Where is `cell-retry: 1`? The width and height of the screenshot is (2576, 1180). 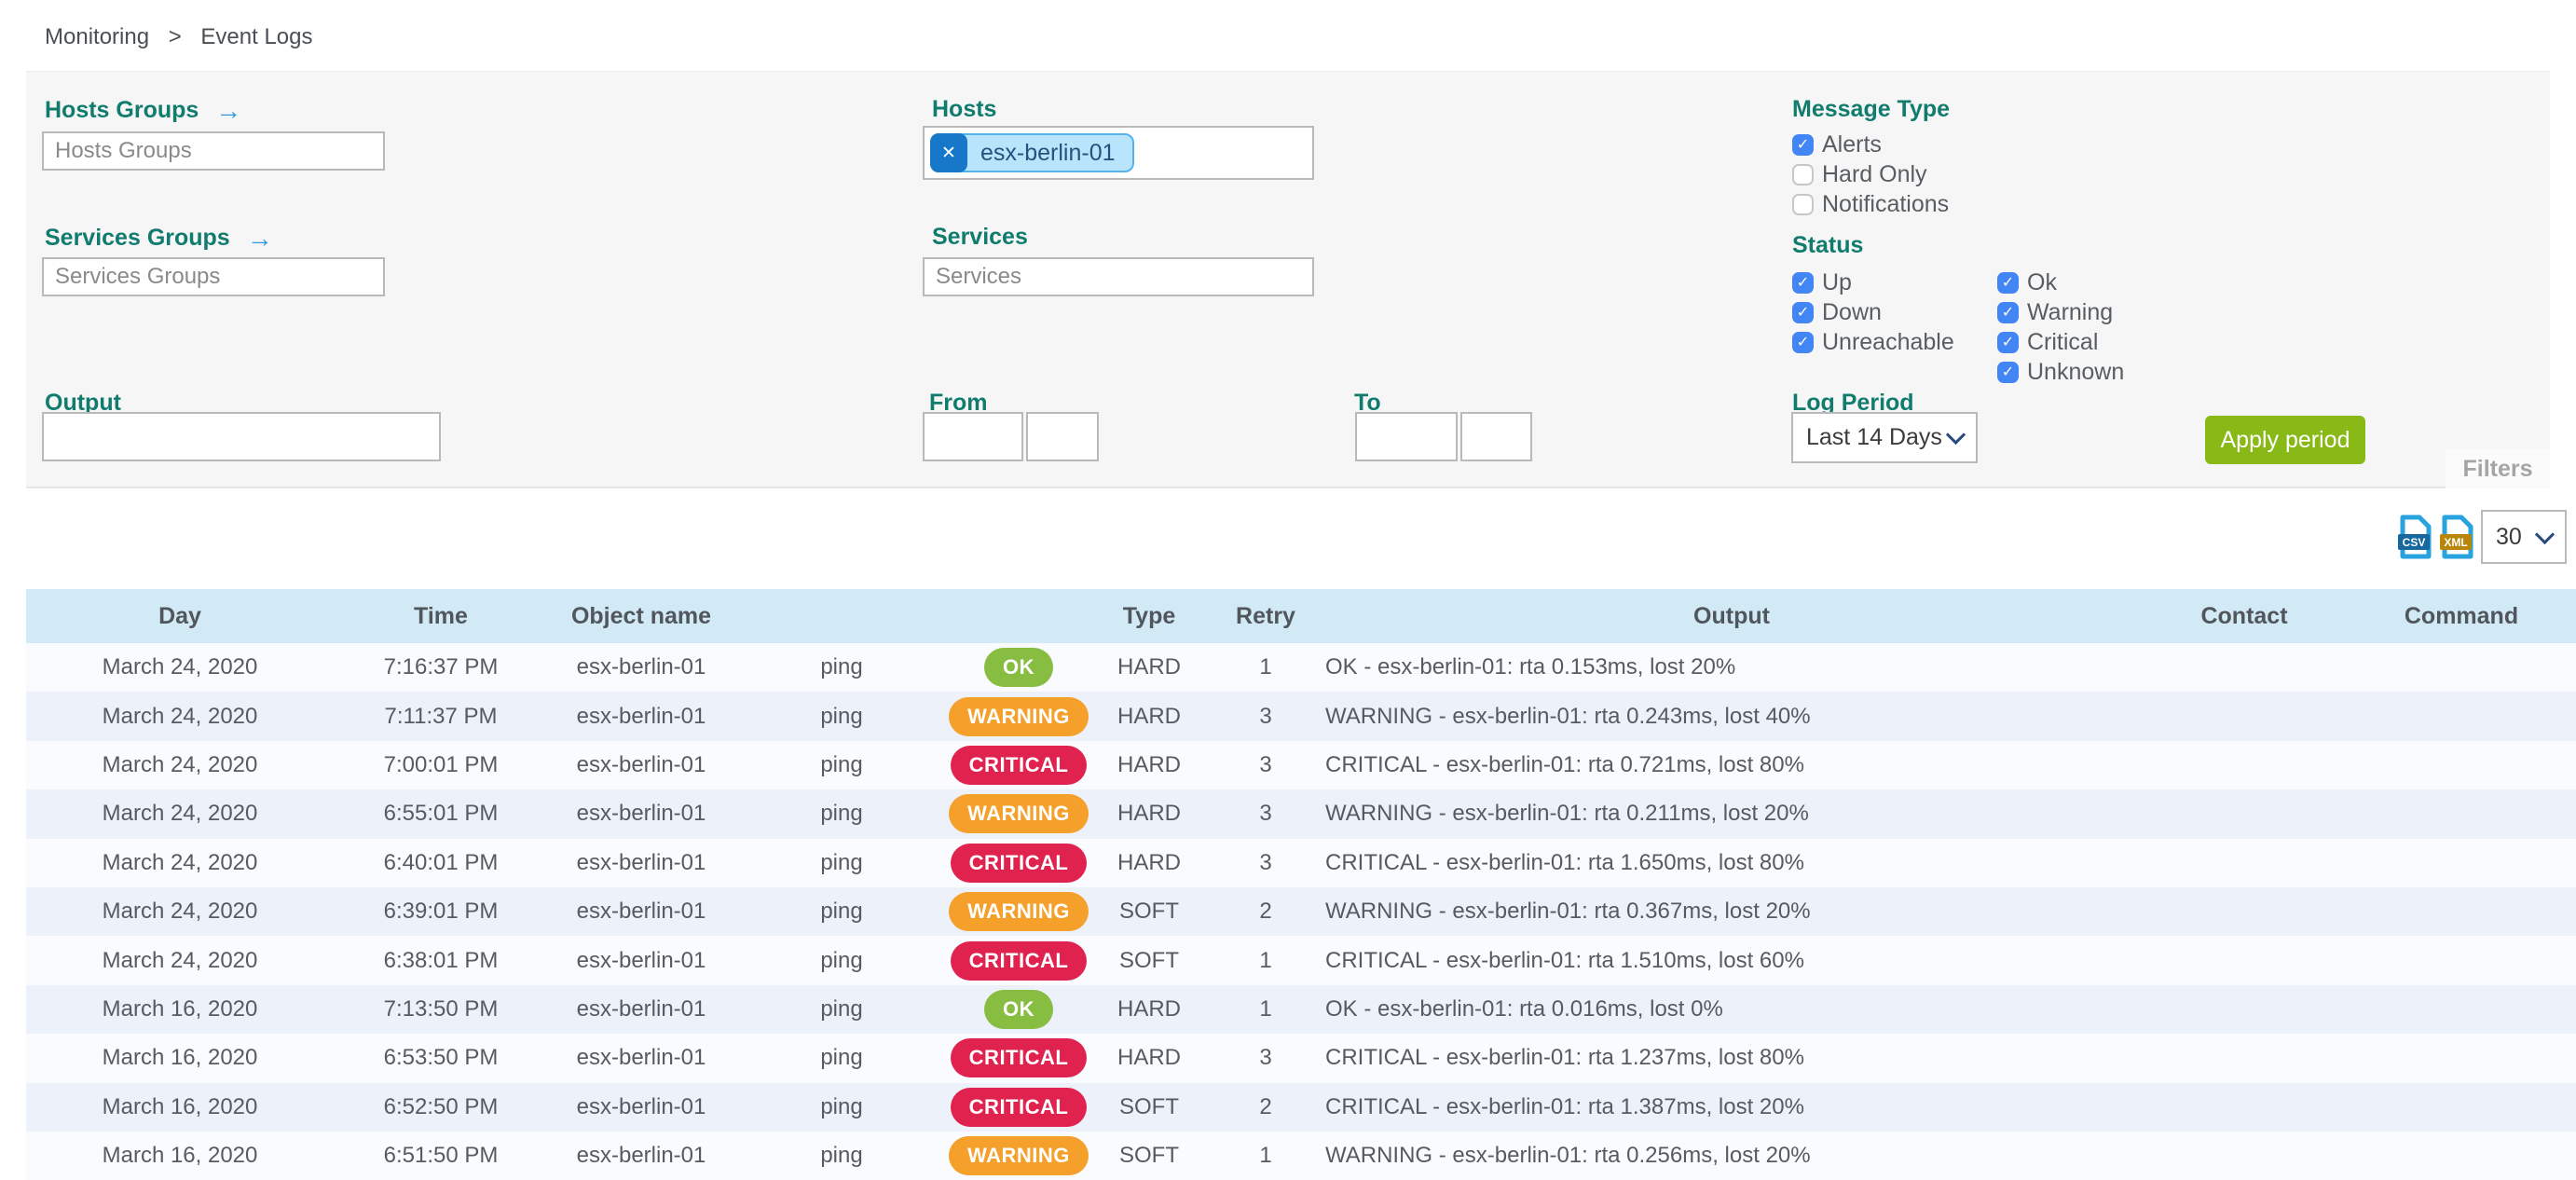
cell-retry: 1 is located at coordinates (1265, 1009).